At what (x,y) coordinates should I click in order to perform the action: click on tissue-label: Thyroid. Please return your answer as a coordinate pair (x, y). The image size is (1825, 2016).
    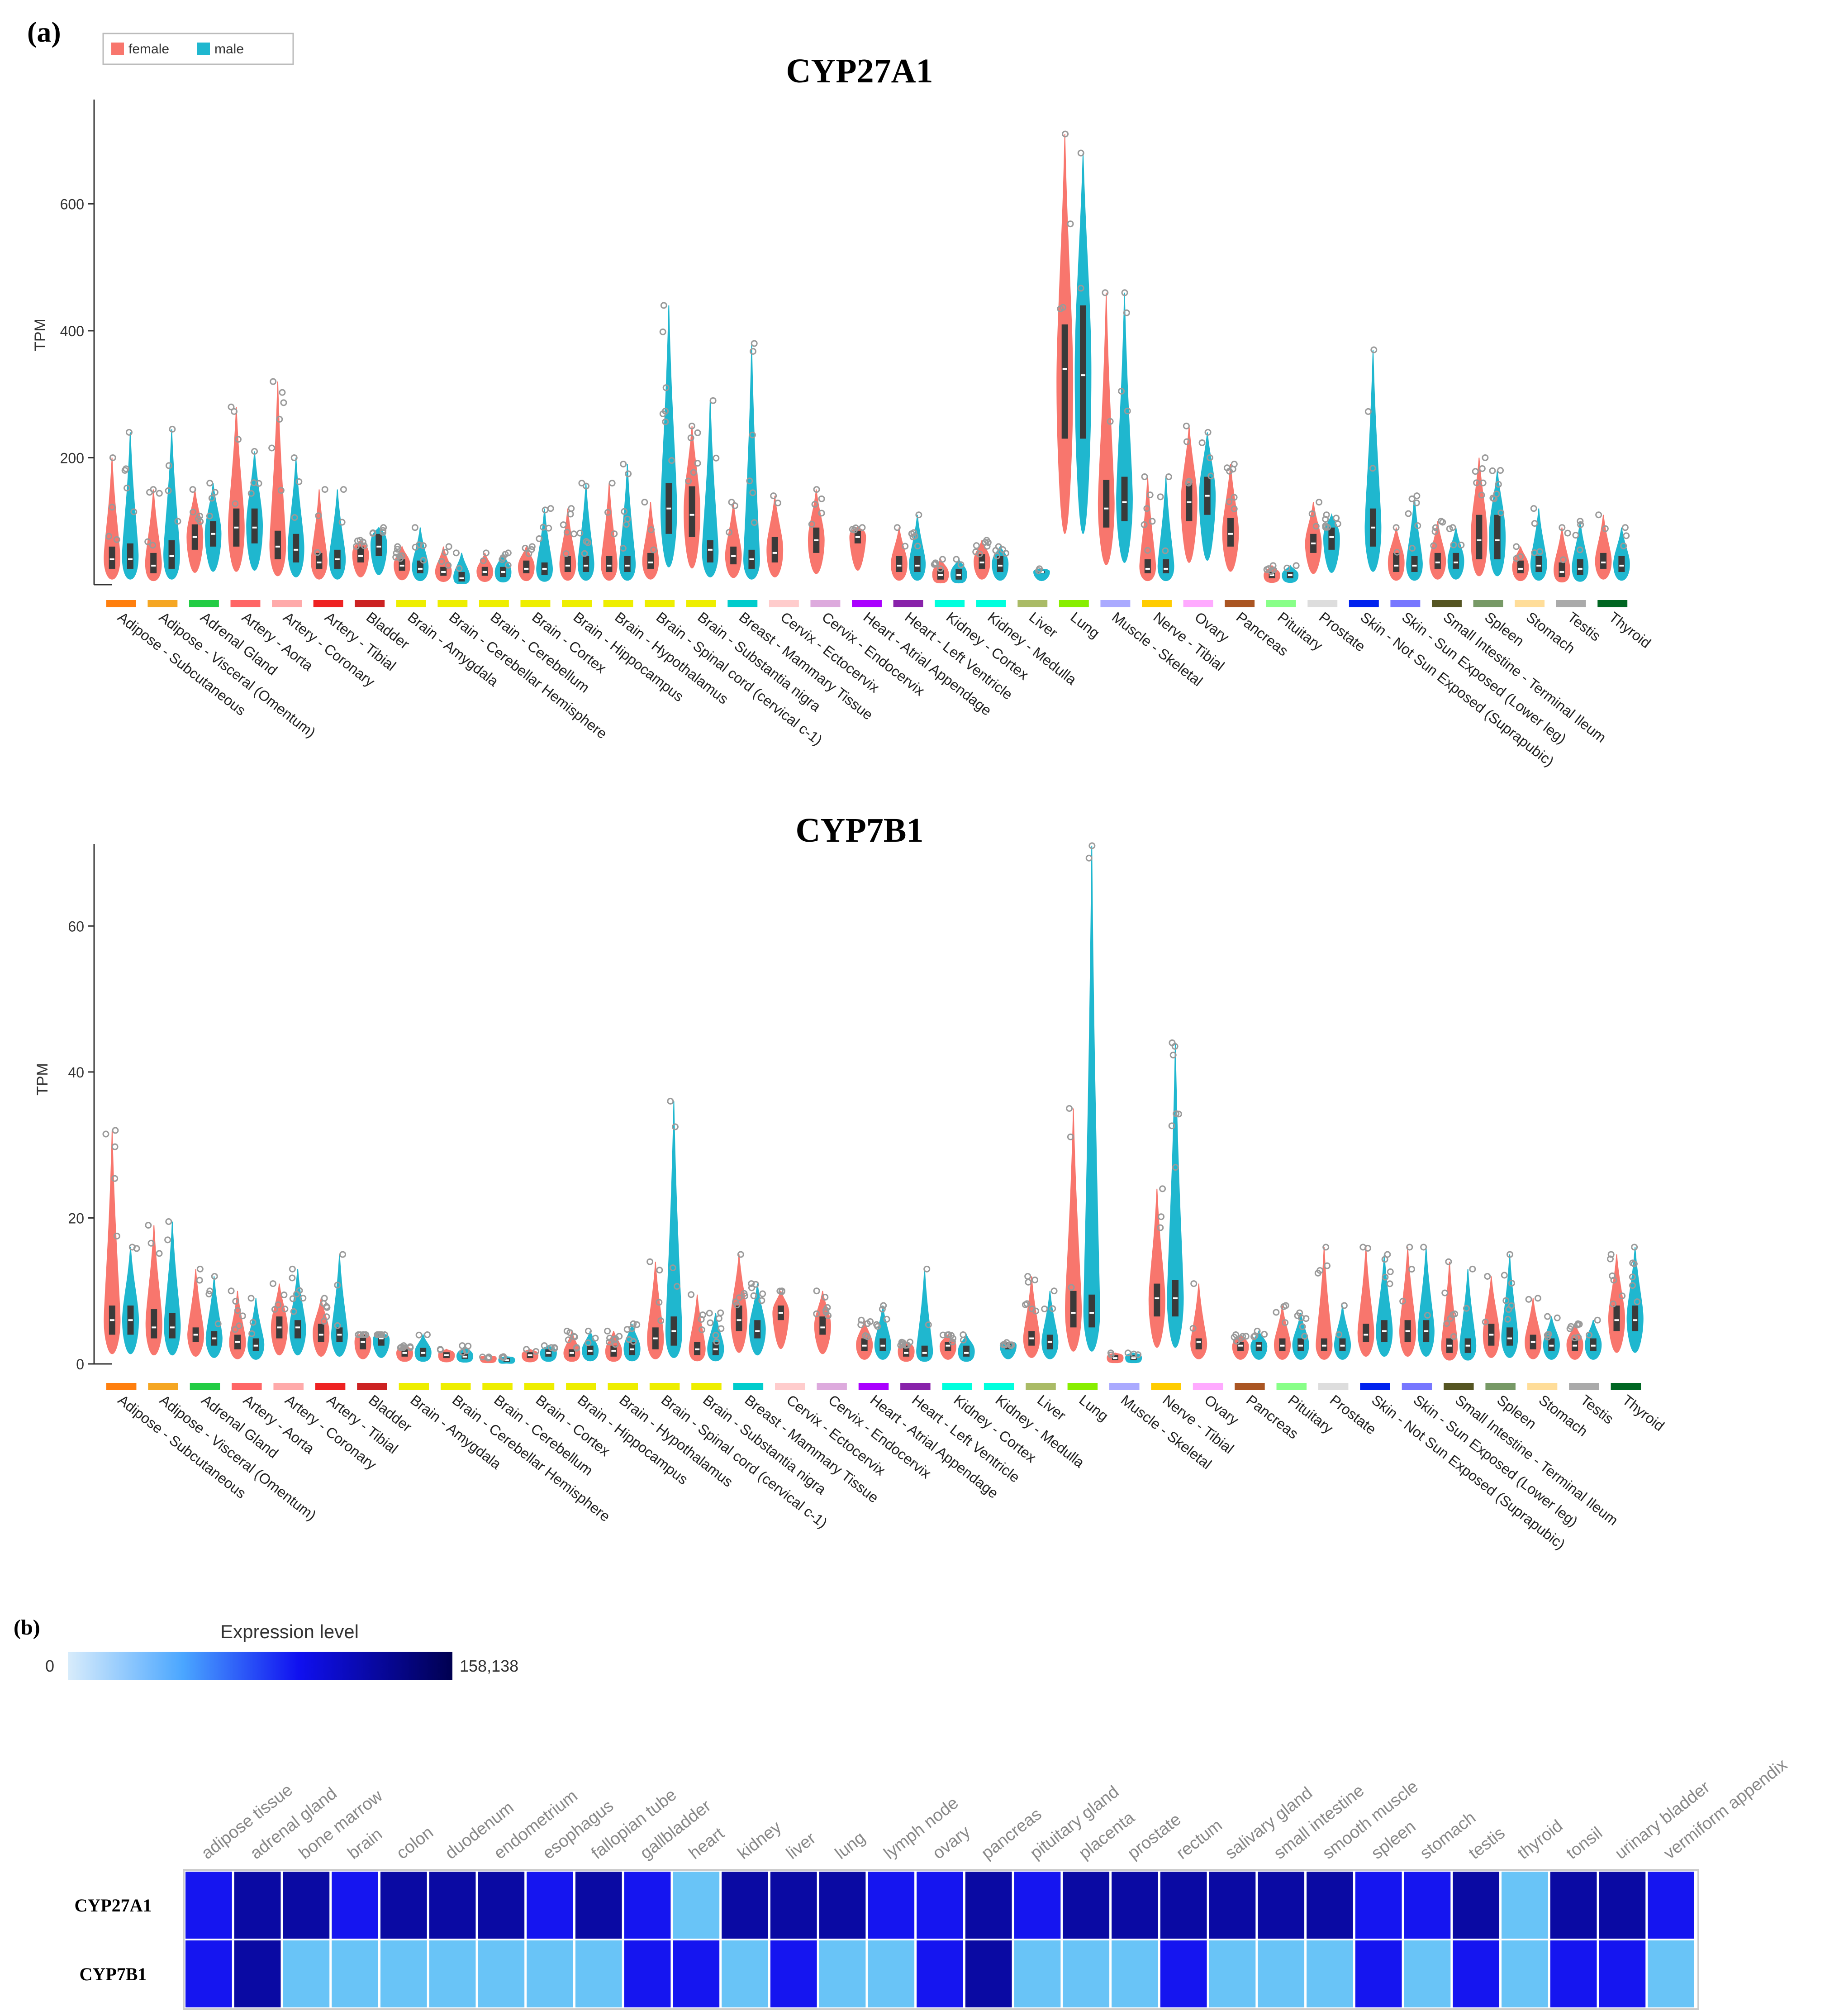
    Looking at the image, I should click on (1630, 630).